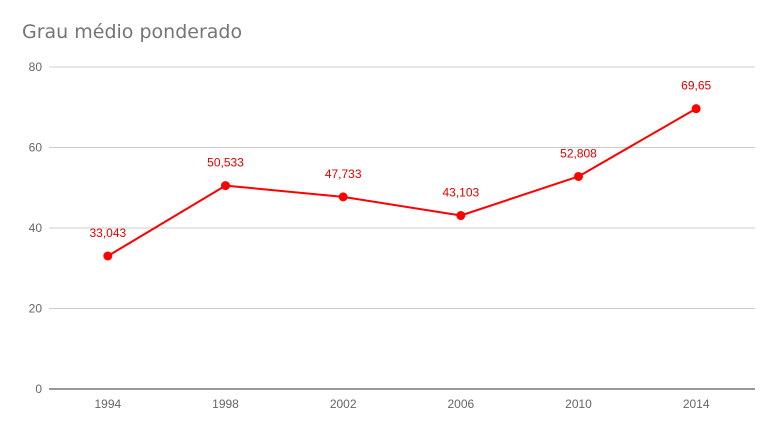  What do you see at coordinates (578, 153) in the screenshot?
I see `data-label: 52,808` at bounding box center [578, 153].